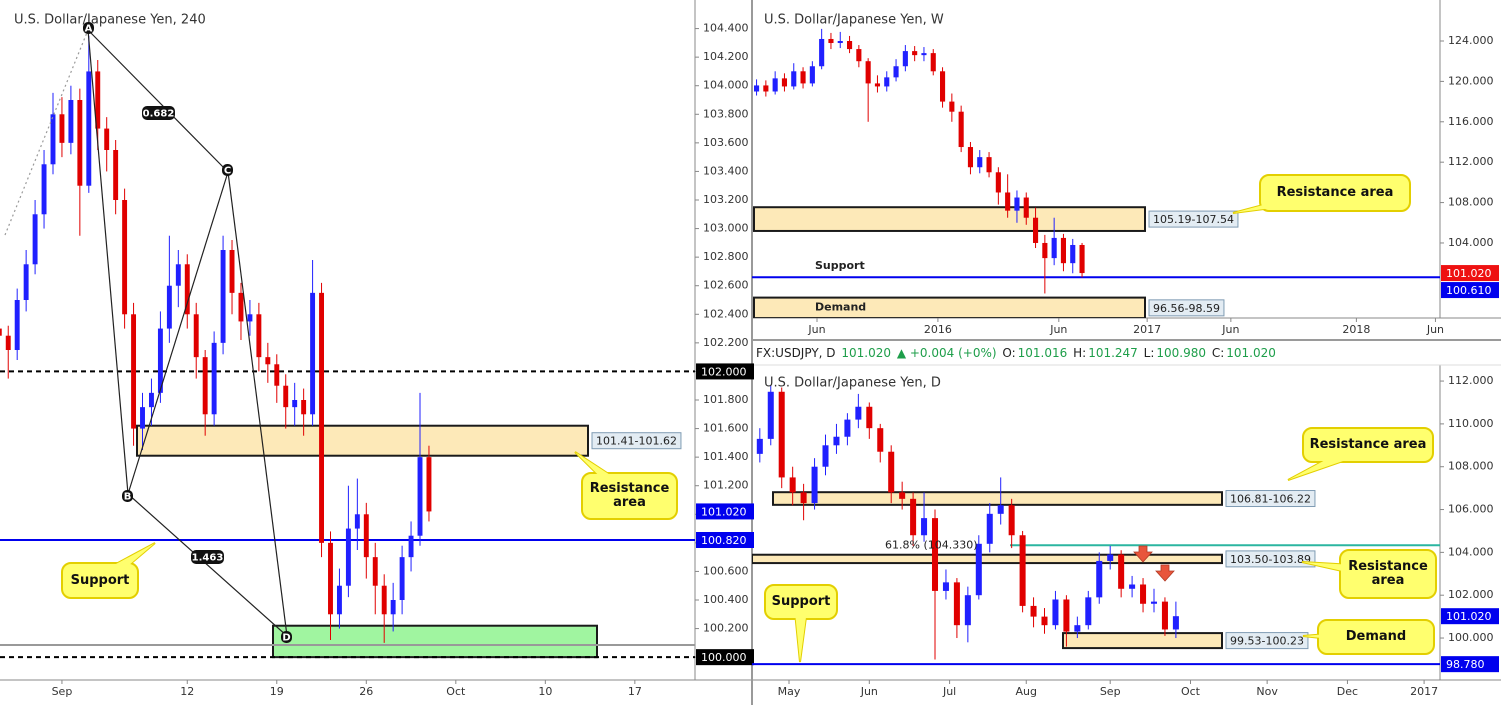 The width and height of the screenshot is (1501, 705). Describe the element at coordinates (726, 313) in the screenshot. I see `y-tick-label: 102.400` at that location.